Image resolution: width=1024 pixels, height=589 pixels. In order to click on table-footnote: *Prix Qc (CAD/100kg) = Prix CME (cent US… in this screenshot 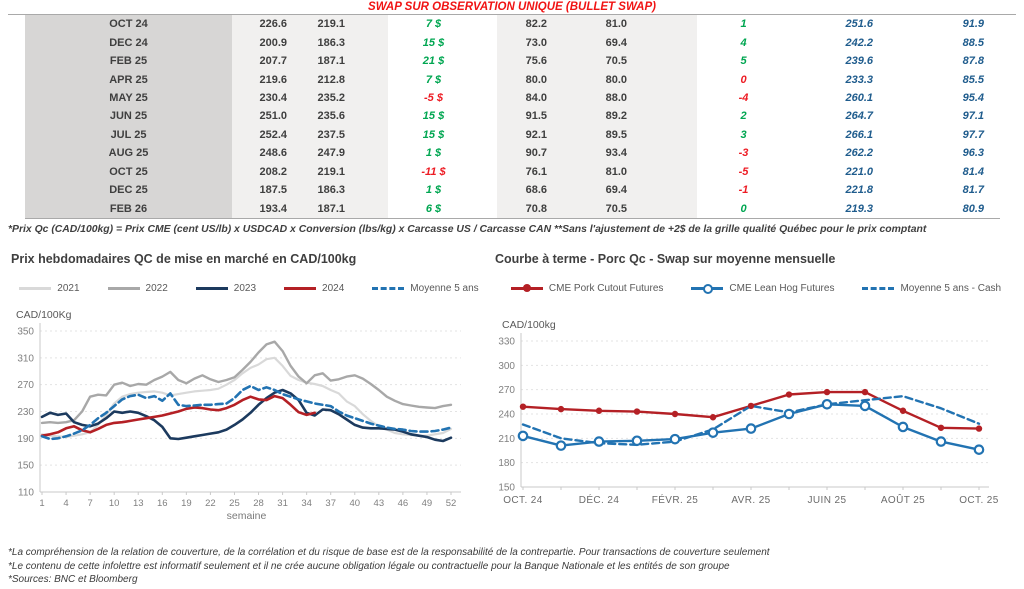, I will do `click(467, 229)`.